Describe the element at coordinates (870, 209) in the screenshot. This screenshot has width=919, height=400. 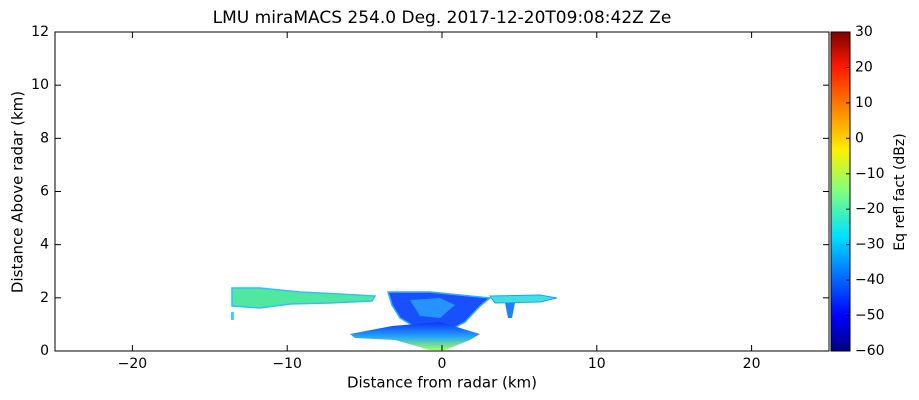
I see `colorbar-tick-label: −20` at that location.